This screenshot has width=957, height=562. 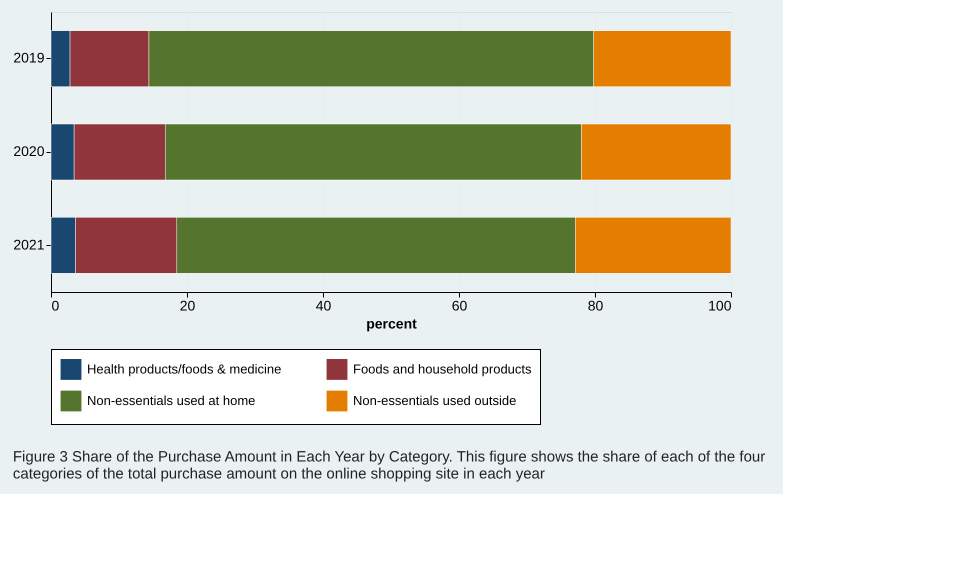 I want to click on y-tick-label: 2020, so click(x=29, y=151).